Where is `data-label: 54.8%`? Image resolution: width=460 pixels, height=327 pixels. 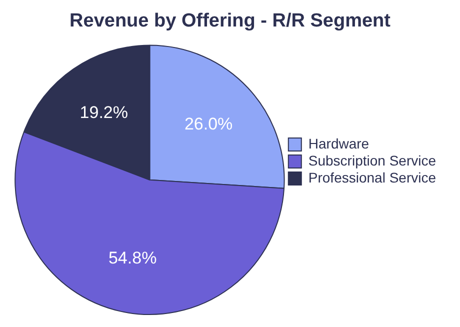
data-label: 54.8% is located at coordinates (132, 258).